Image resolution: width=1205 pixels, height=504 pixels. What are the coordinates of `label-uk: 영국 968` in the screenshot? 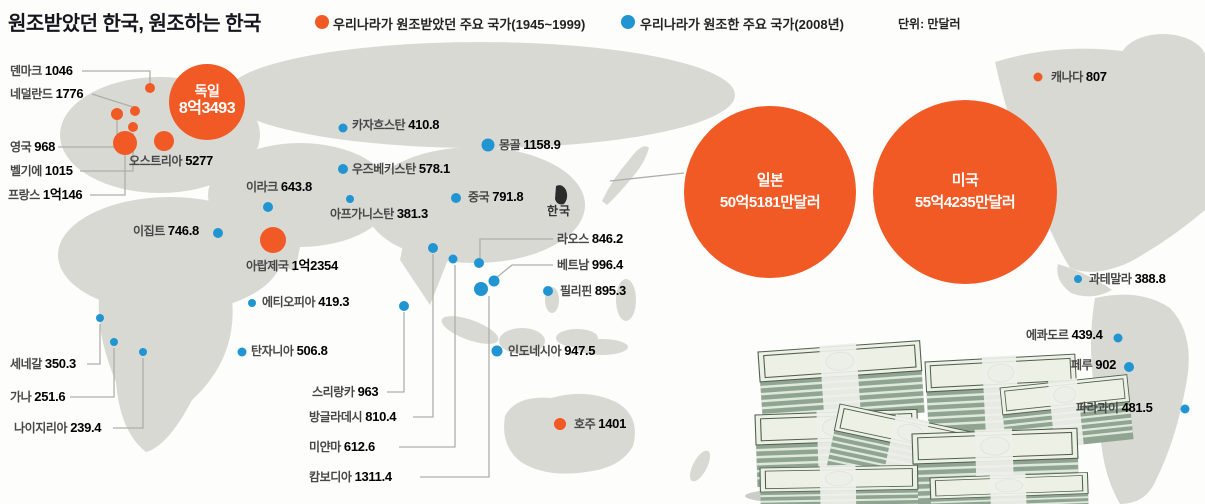 It's located at (33, 147).